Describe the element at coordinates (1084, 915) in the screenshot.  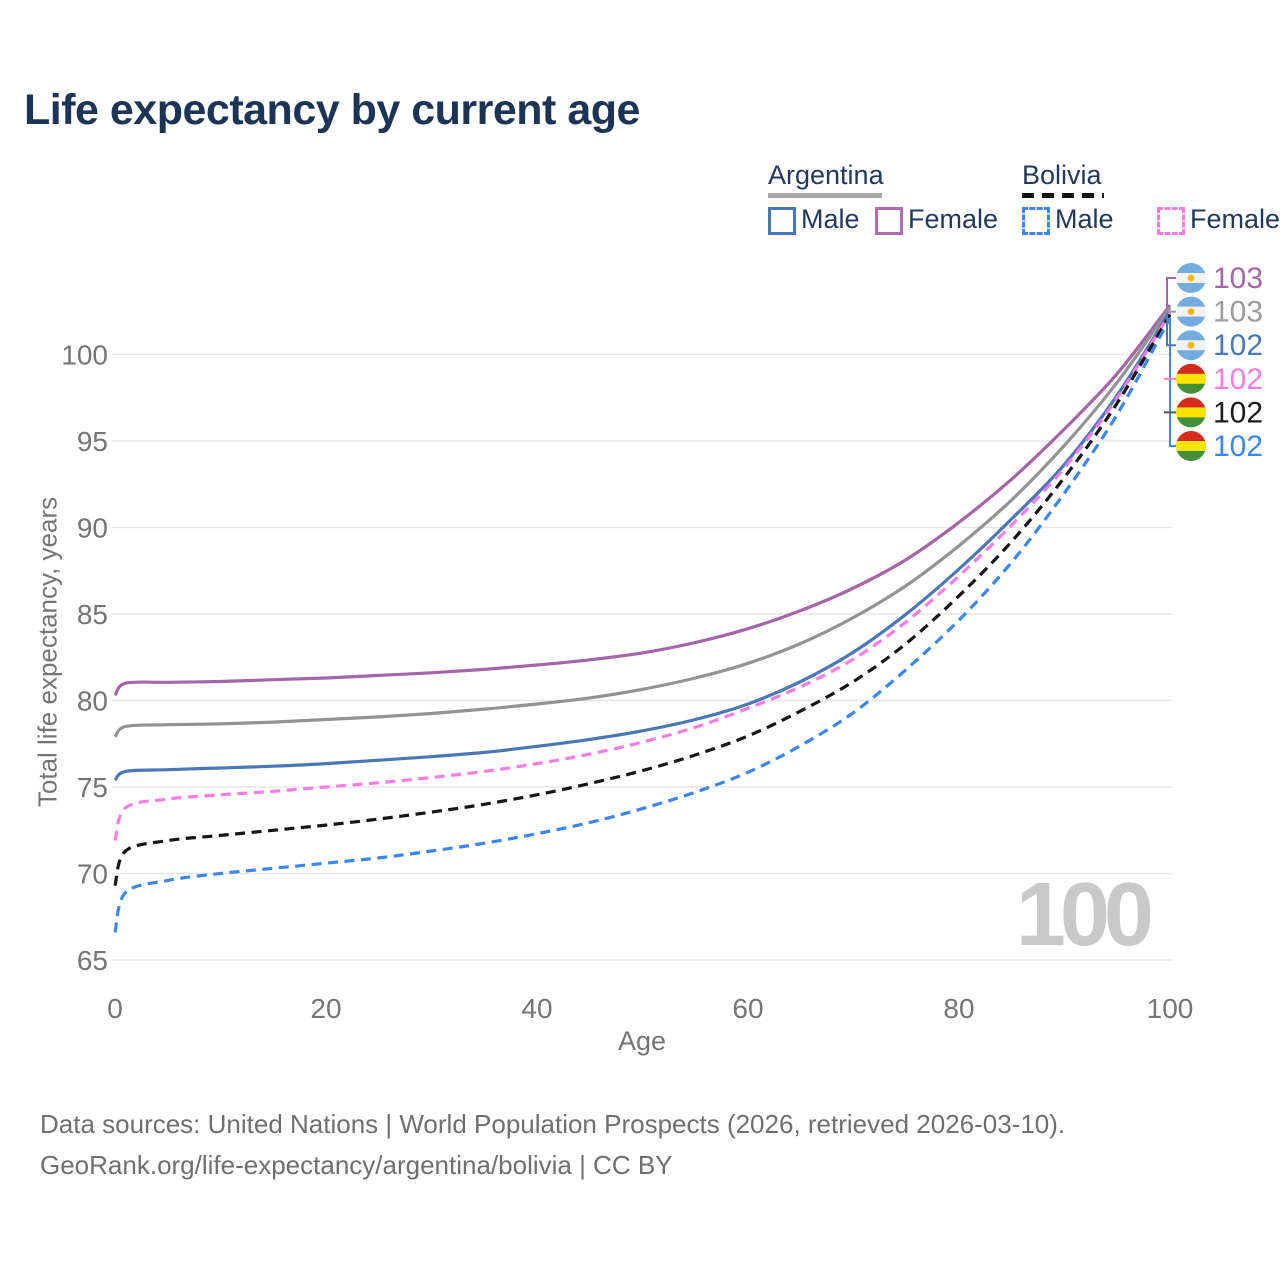
I see `age-counter-watermark: 100` at that location.